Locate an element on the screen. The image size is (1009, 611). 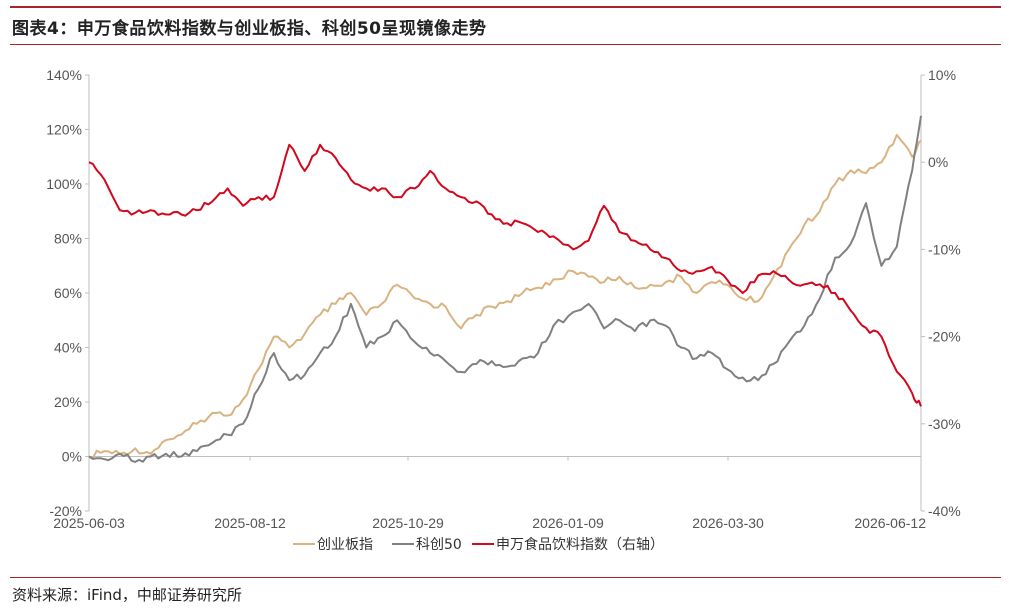
y-right-tick-label: -30% is located at coordinates (944, 424).